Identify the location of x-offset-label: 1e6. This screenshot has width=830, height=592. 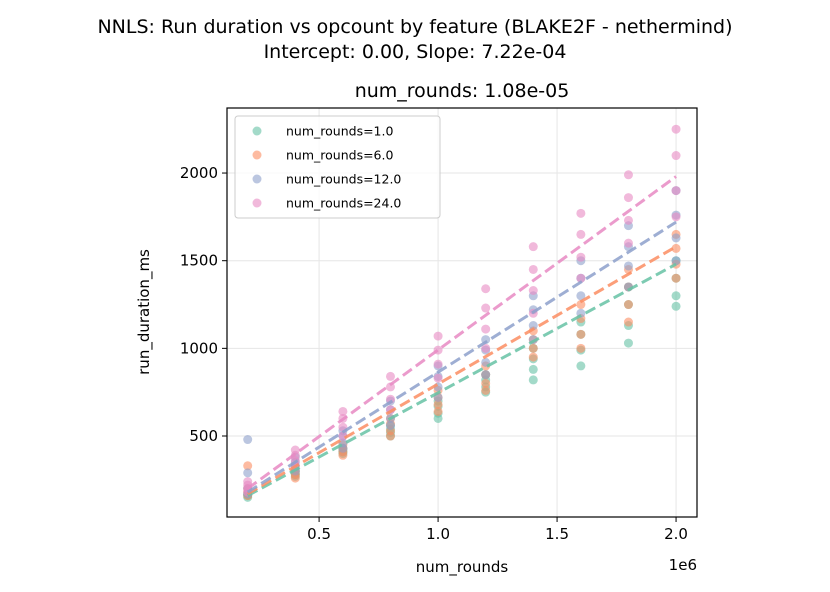
(683, 565).